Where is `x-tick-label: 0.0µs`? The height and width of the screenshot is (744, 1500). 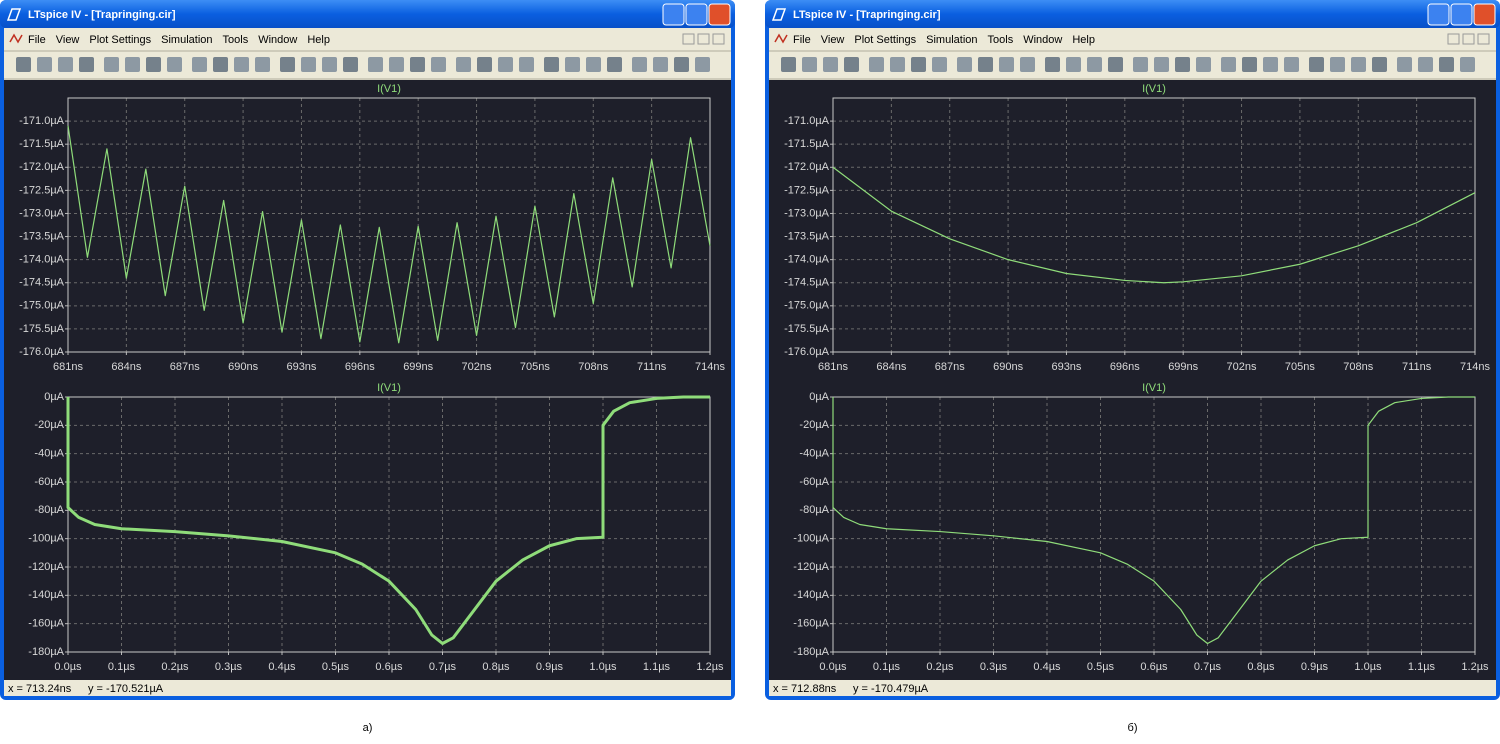 x-tick-label: 0.0µs is located at coordinates (833, 667).